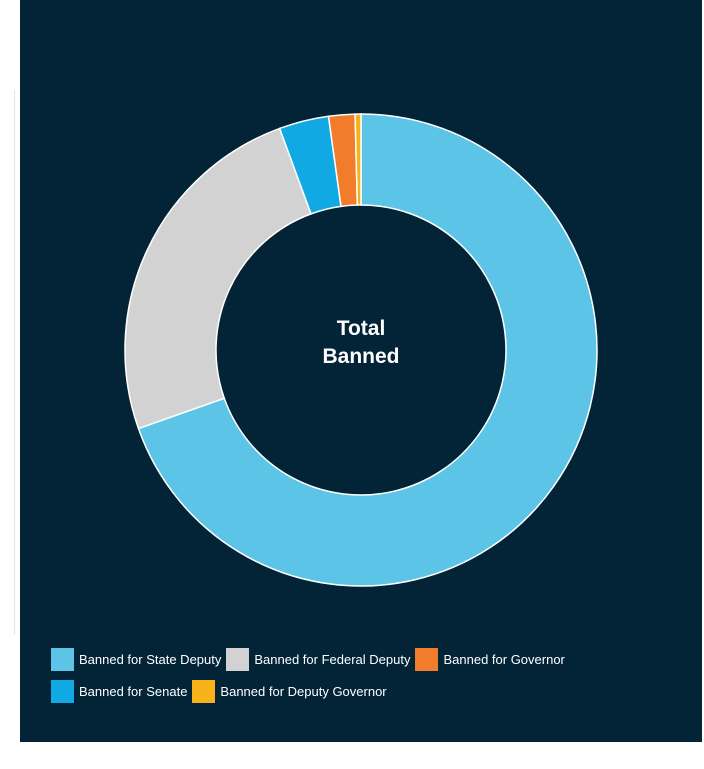  I want to click on adjacent-panel-edge, so click(7, 362).